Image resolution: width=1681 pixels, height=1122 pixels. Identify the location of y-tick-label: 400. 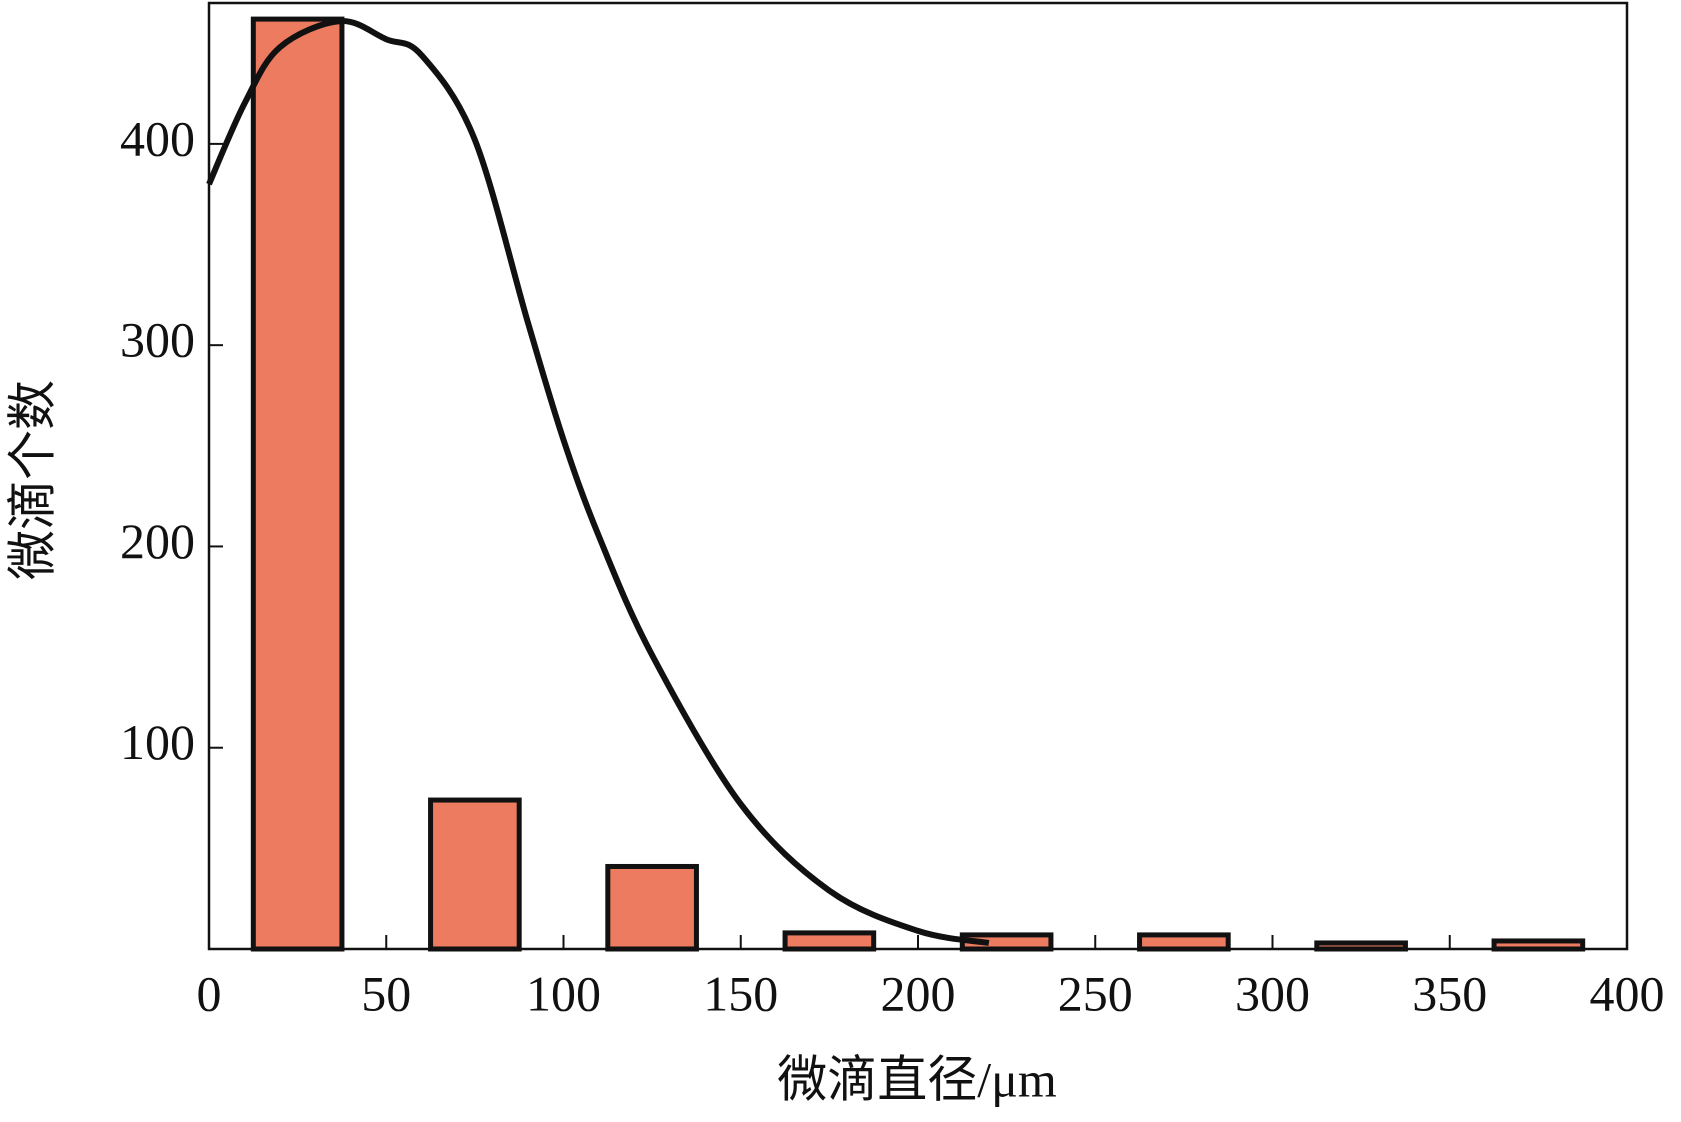
(157, 138).